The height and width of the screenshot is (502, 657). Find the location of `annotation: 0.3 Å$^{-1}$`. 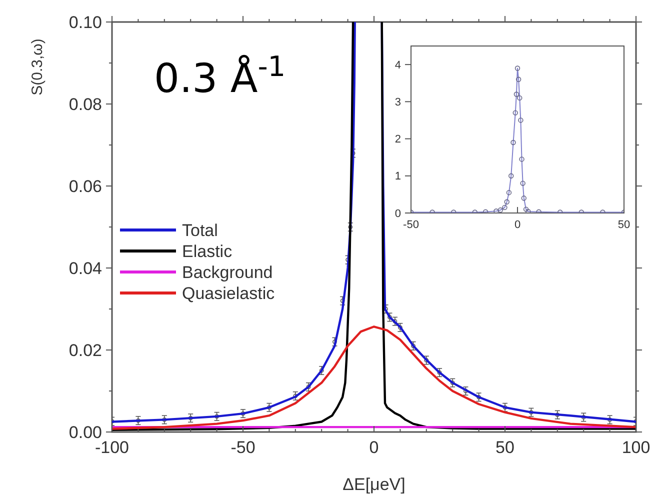

annotation: 0.3 Å$^{-1}$ is located at coordinates (220, 76).